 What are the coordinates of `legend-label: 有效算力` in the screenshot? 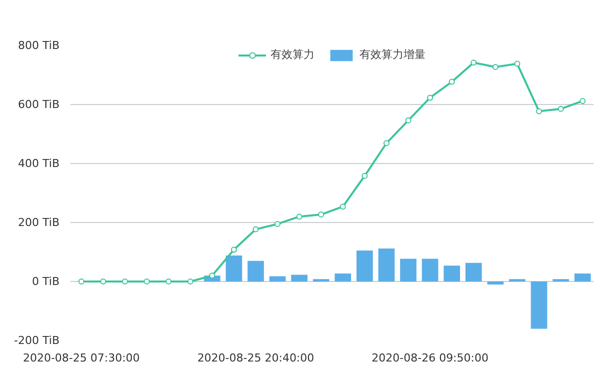 It's located at (292, 54).